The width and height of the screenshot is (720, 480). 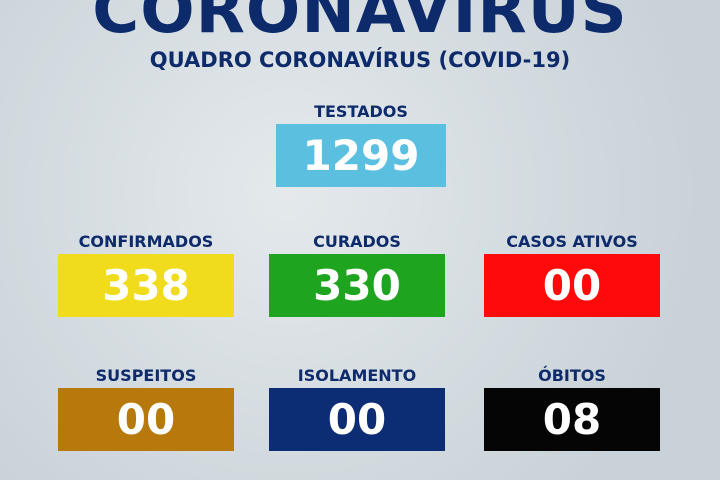 What do you see at coordinates (357, 241) in the screenshot?
I see `stat-label: CURADOS` at bounding box center [357, 241].